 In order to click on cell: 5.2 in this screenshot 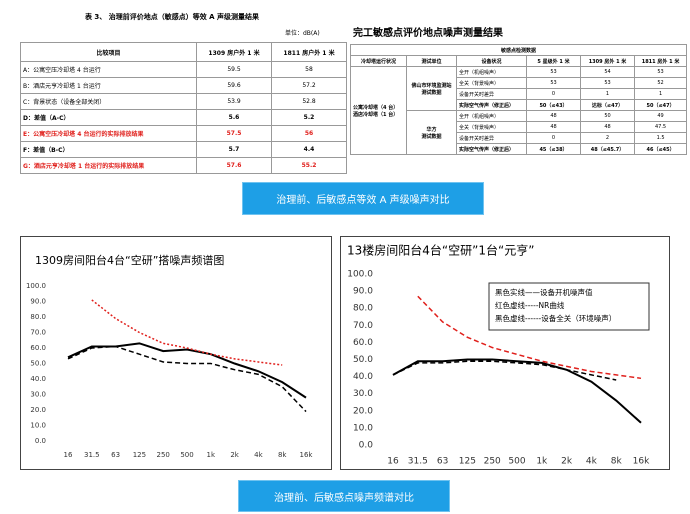, I will do `click(309, 117)`.